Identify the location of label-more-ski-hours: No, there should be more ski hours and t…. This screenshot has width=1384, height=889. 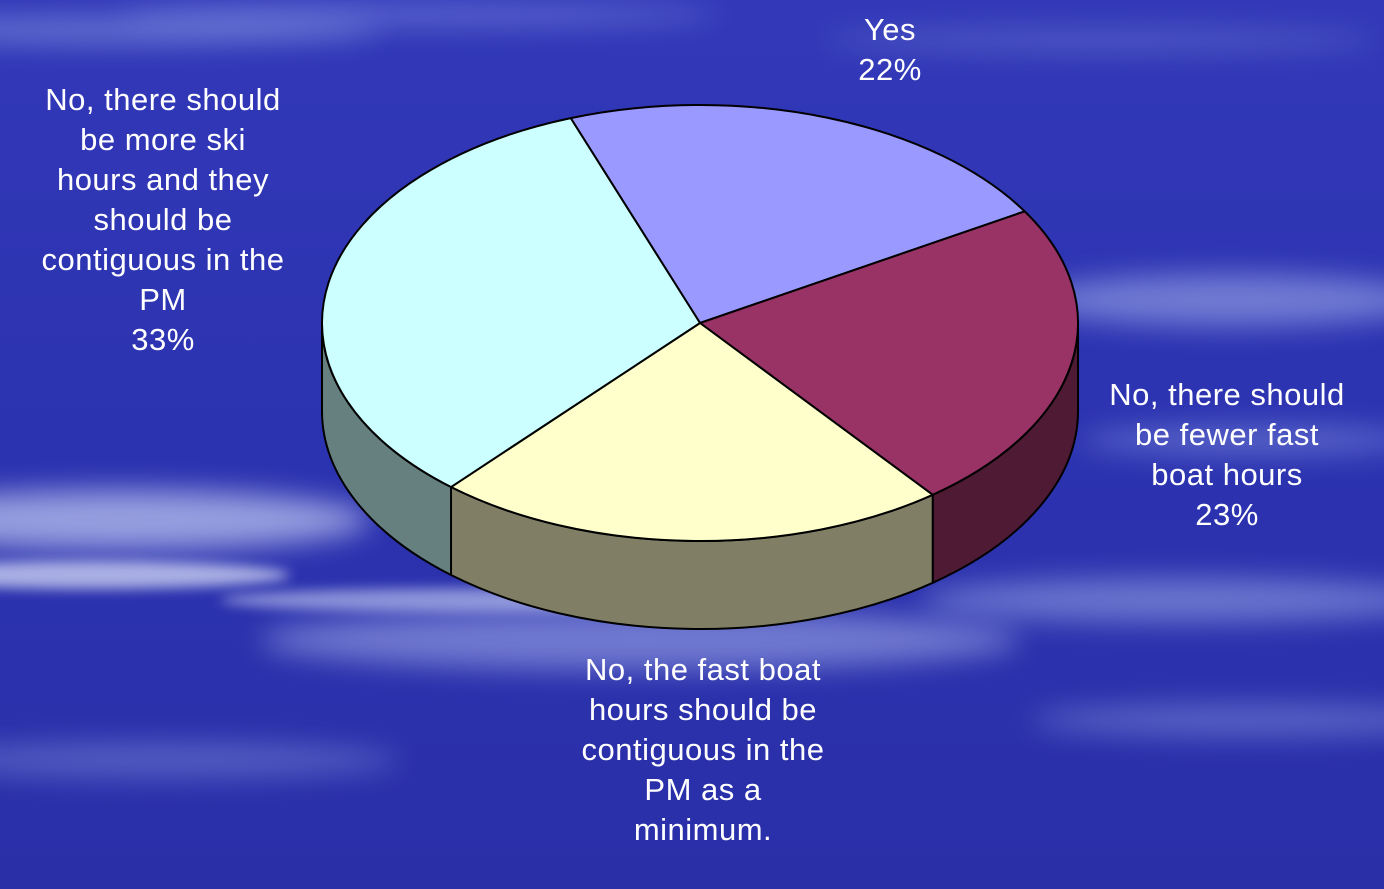
(163, 219).